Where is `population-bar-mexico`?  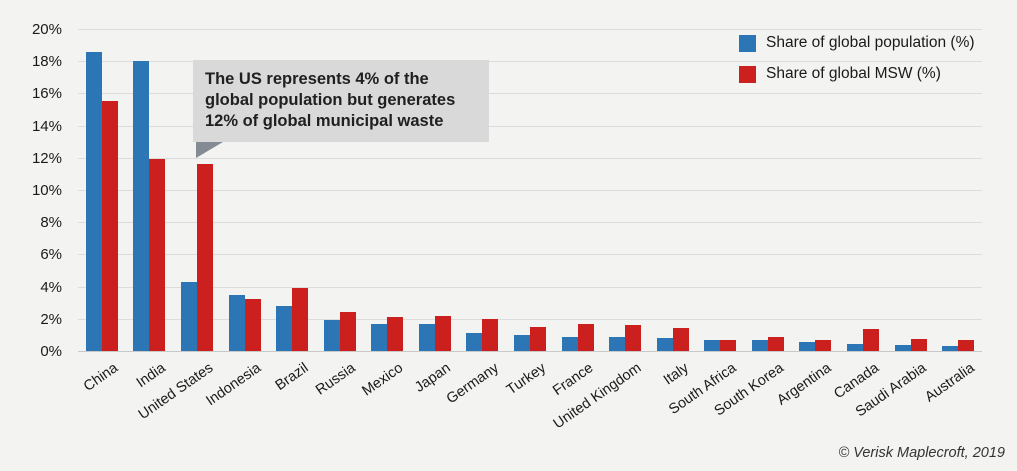 population-bar-mexico is located at coordinates (379, 337).